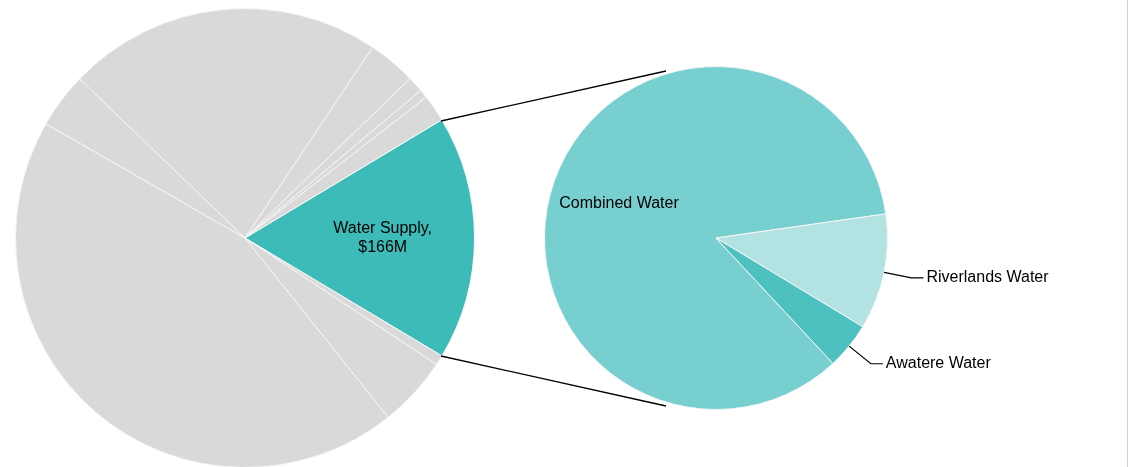  Describe the element at coordinates (938, 363) in the screenshot. I see `slice-label: Awatere Water` at that location.